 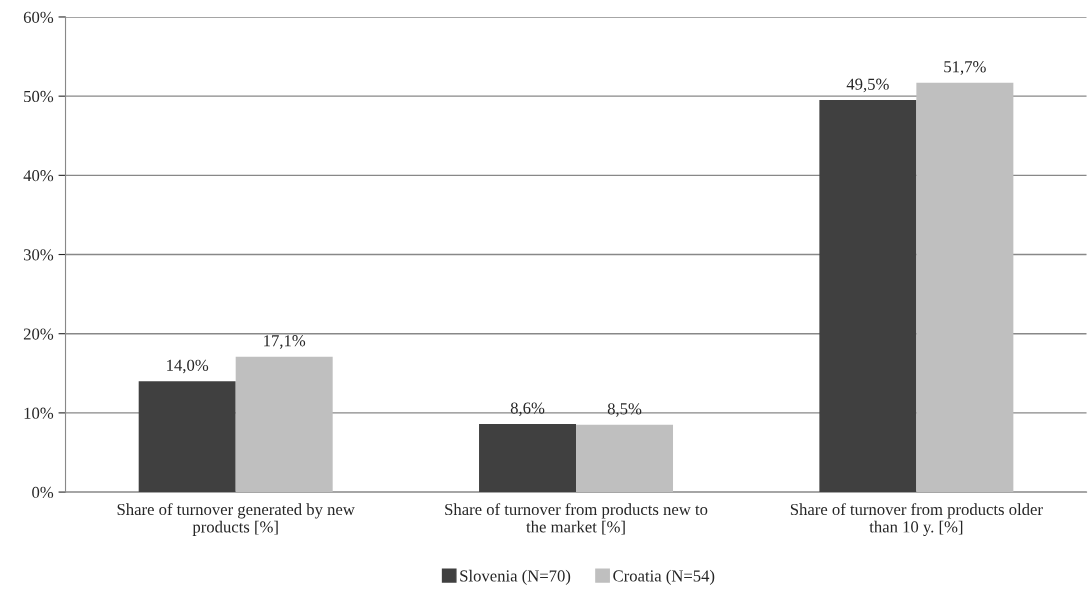 I want to click on y-tick-label: 0%, so click(x=43, y=492).